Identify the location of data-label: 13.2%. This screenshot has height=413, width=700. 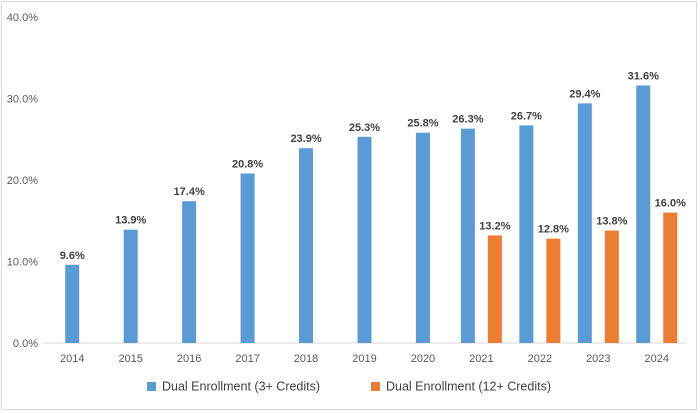
(494, 226).